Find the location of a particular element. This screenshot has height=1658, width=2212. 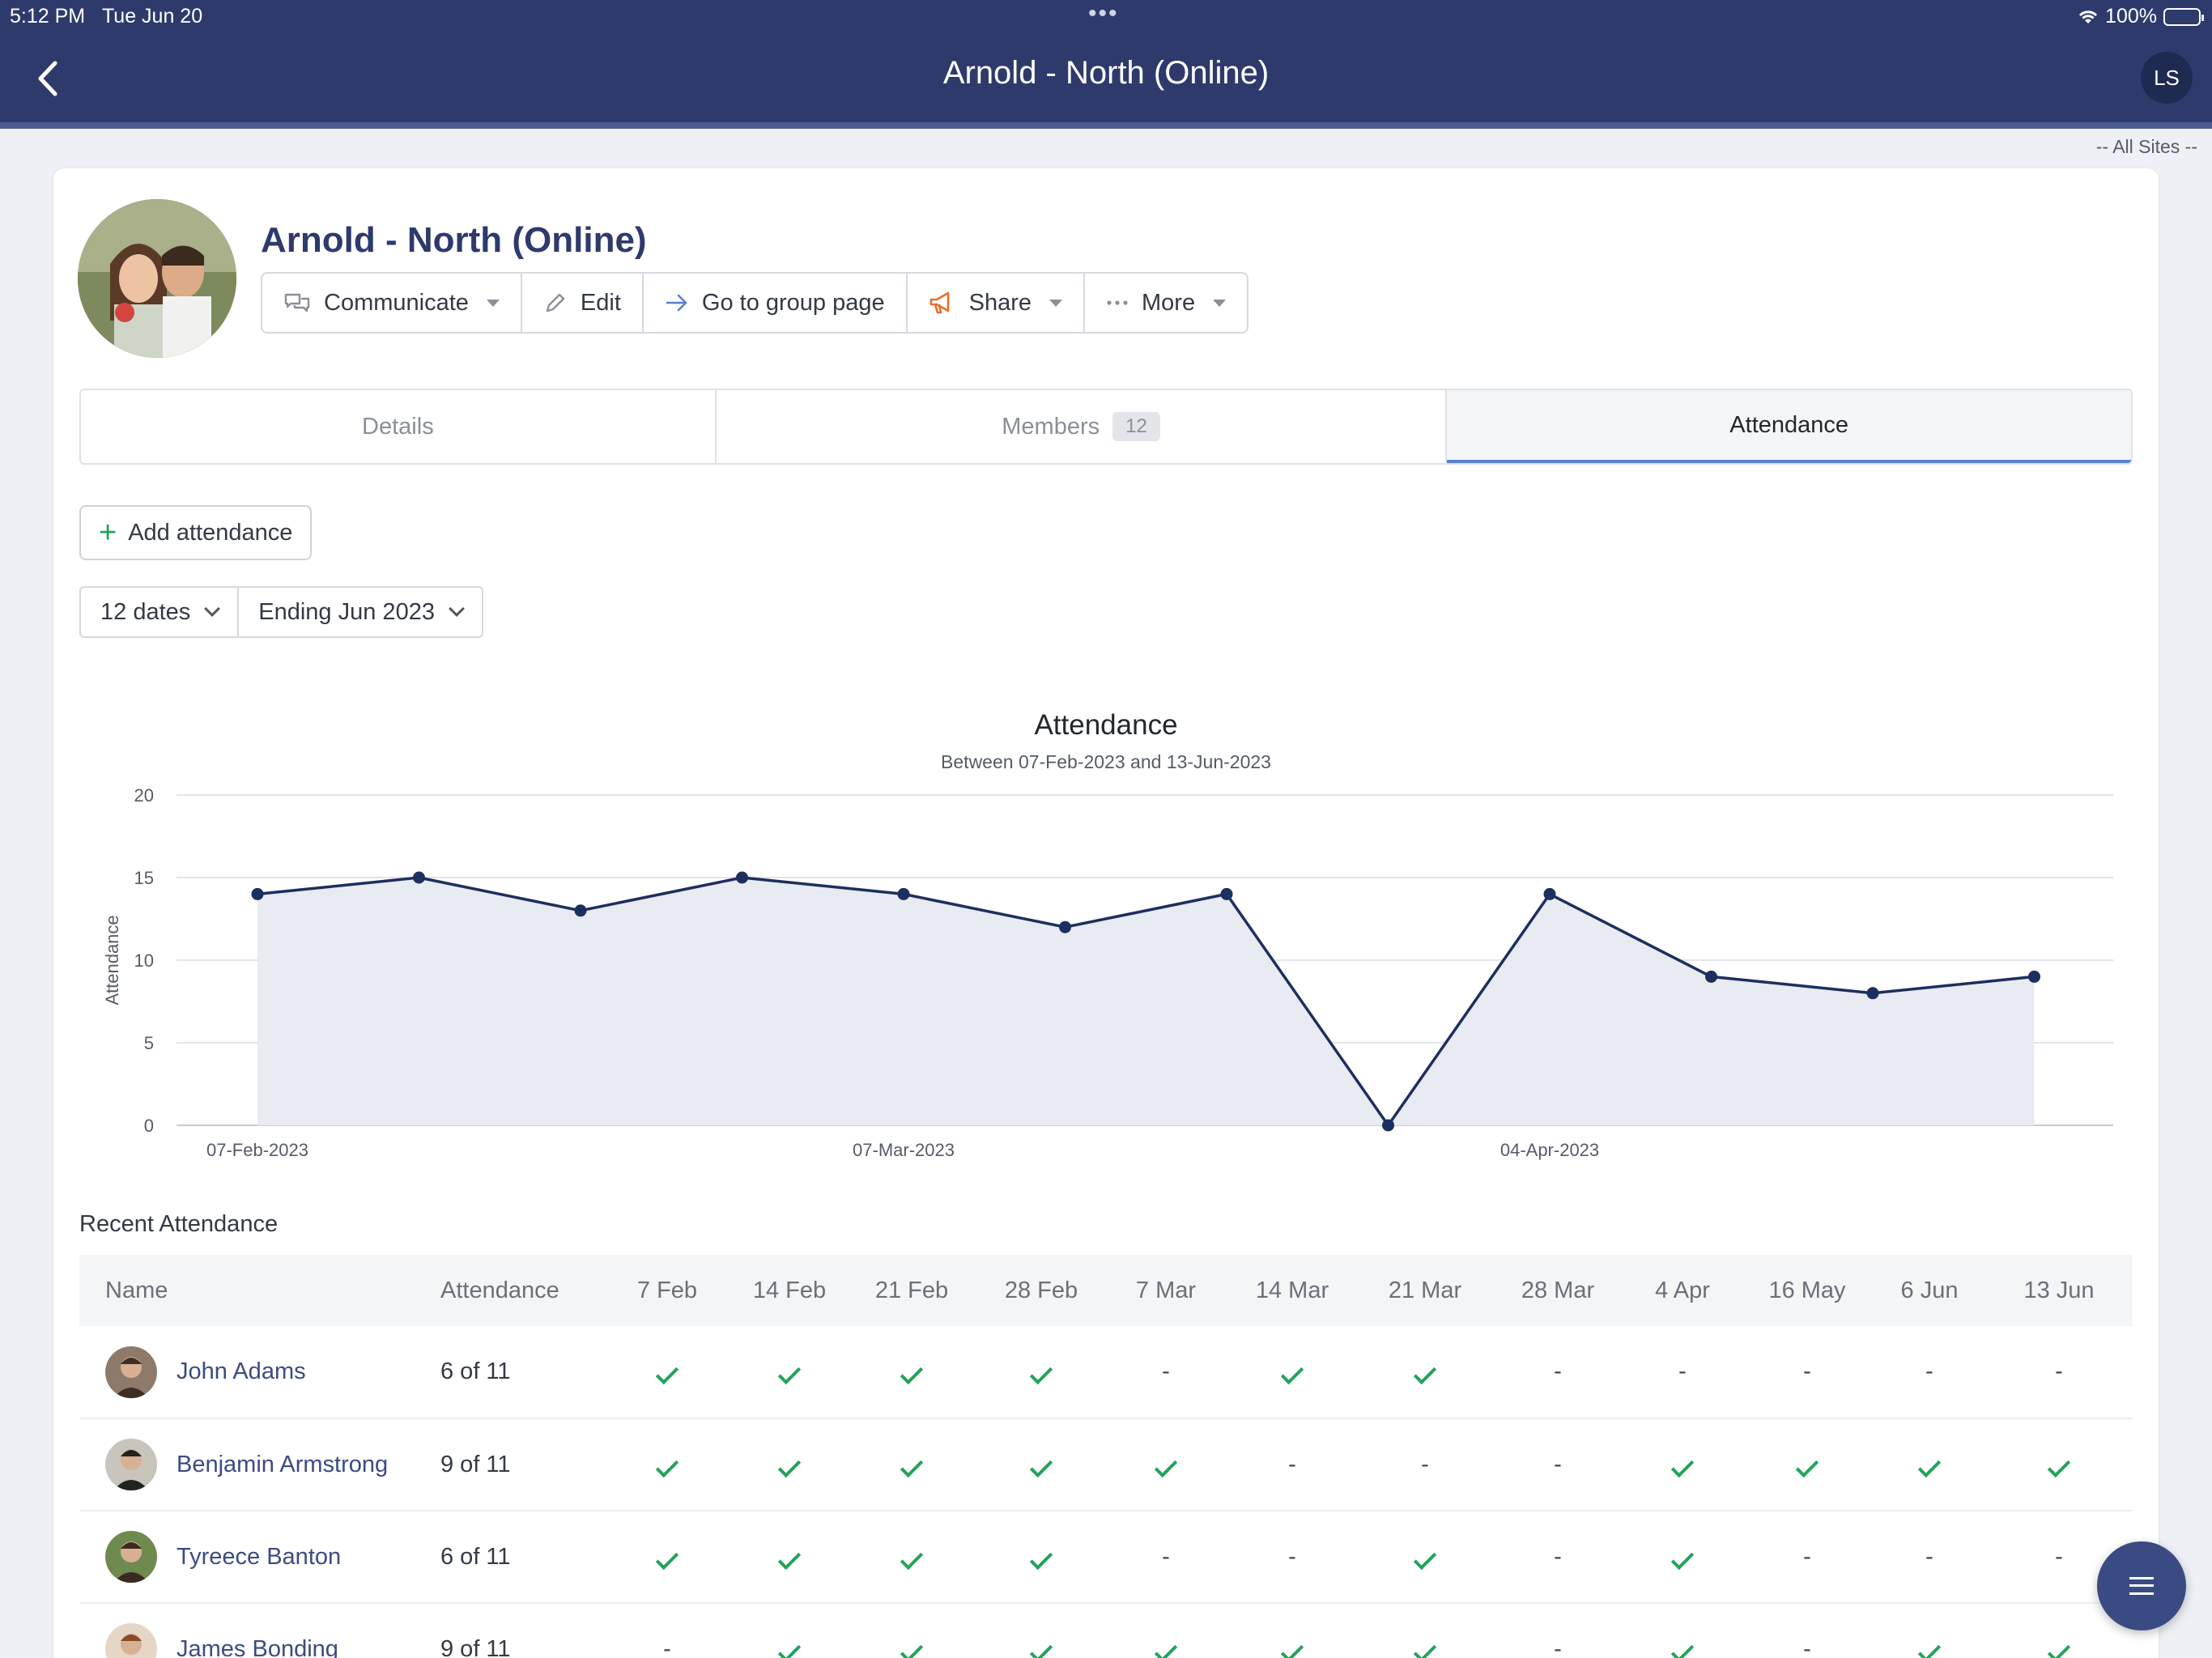

go-to-group-label: Go to group page is located at coordinates (793, 302).